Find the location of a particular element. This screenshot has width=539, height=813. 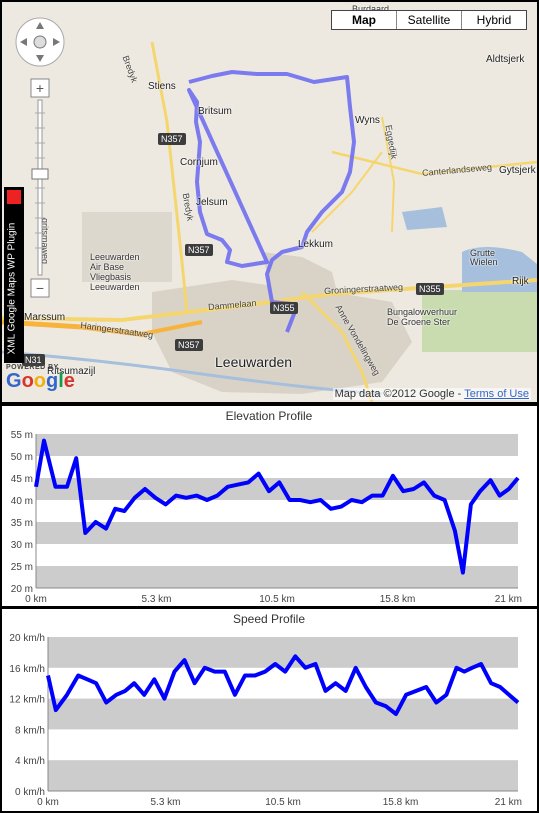

map-type-satellite-button: Satellite is located at coordinates (428, 20).